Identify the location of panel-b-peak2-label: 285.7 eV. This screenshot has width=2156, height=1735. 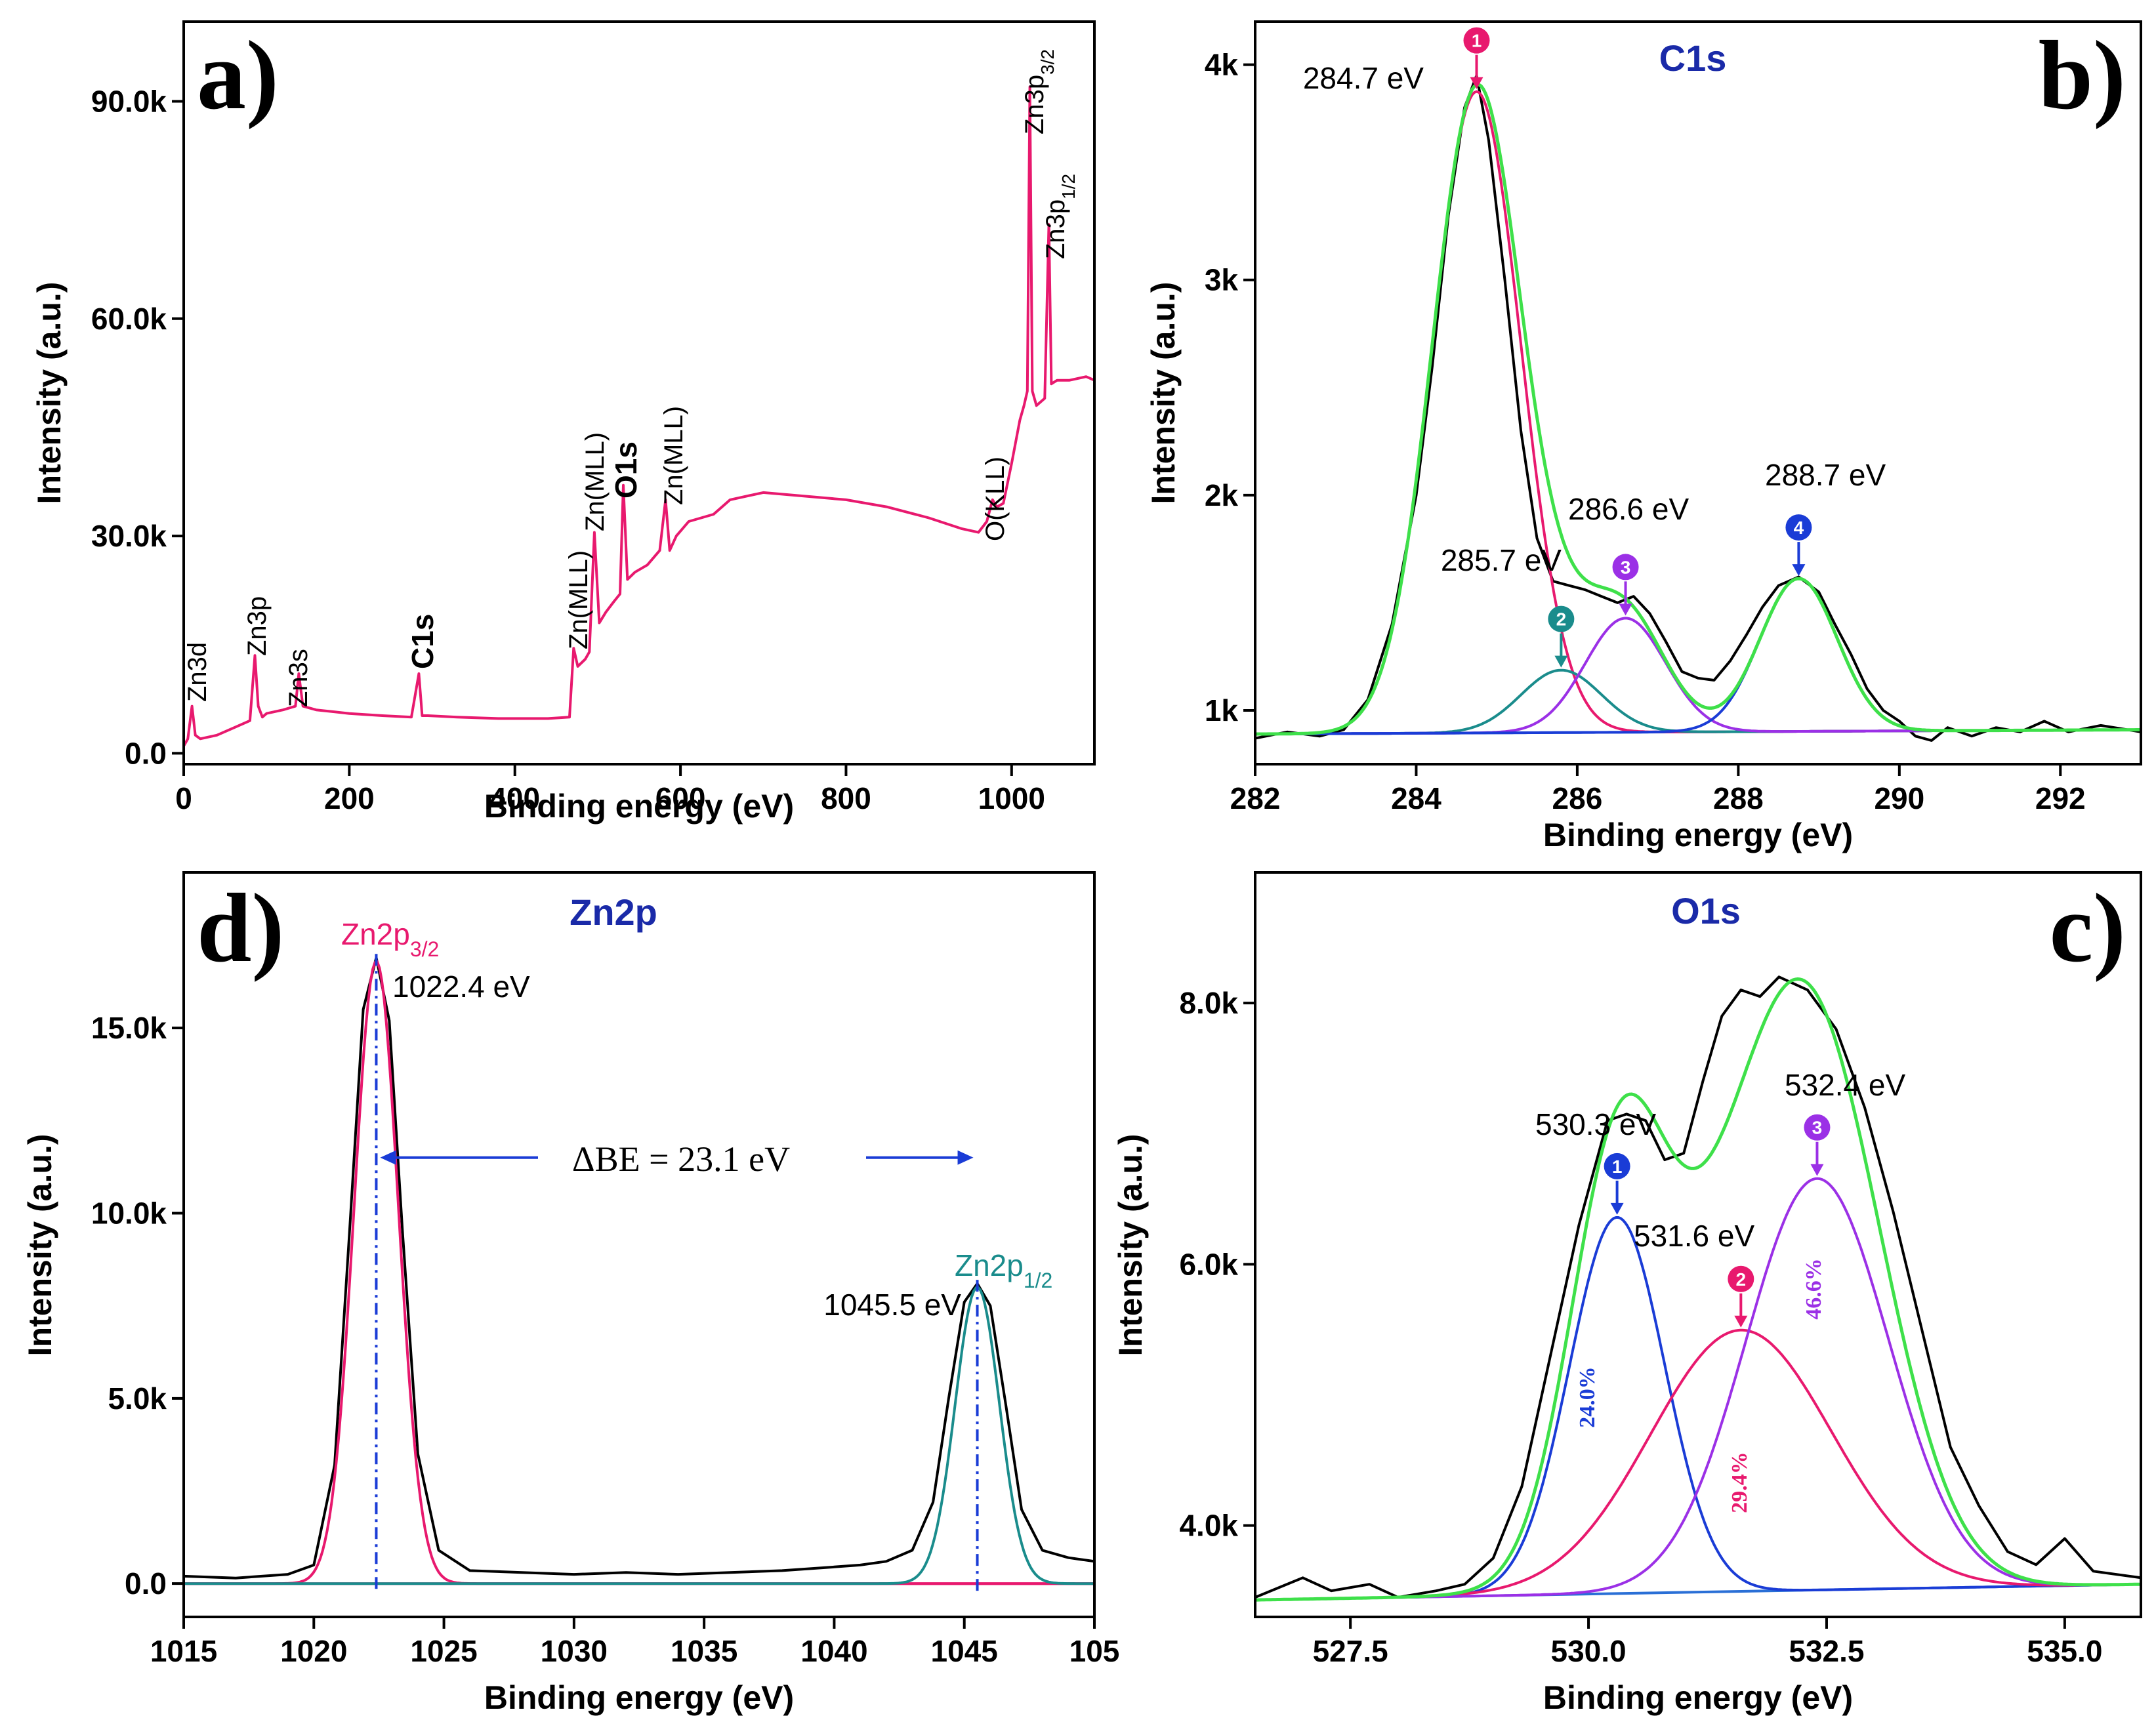
(1501, 560).